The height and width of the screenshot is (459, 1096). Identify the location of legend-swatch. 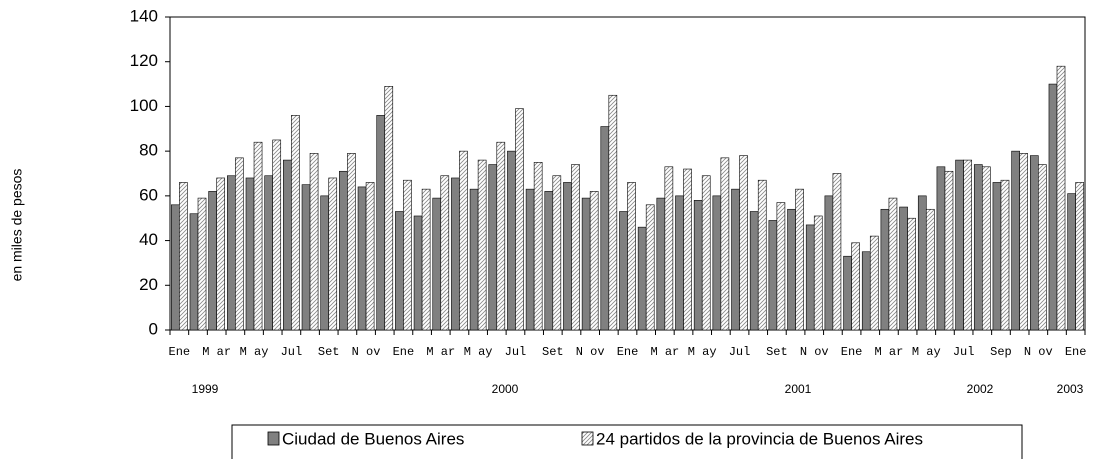
(273, 438).